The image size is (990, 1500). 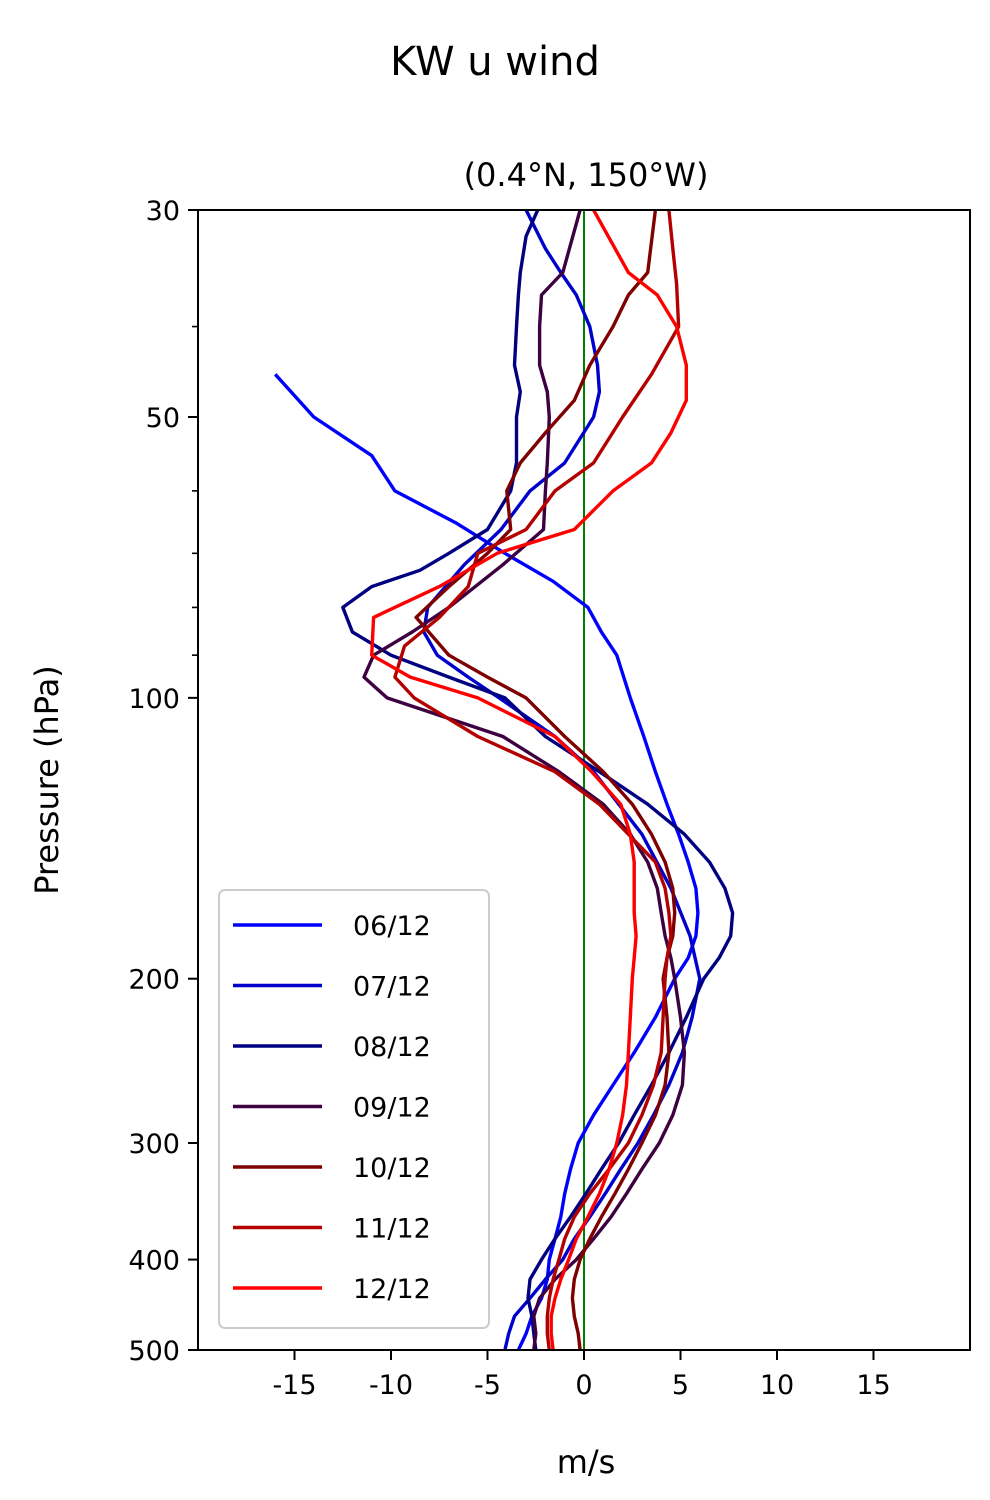 What do you see at coordinates (154, 699) in the screenshot?
I see `y-tick-label: 100` at bounding box center [154, 699].